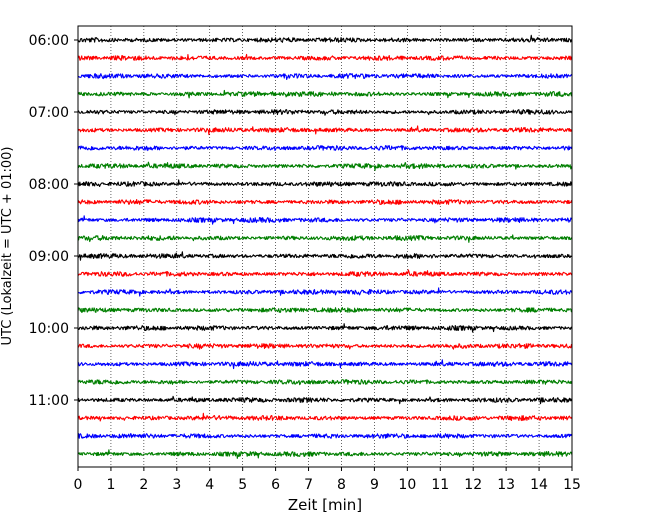 The image size is (650, 520). What do you see at coordinates (53, 221) in the screenshot?
I see `y-axis-ticks: 06:00 07:00 08:00 09:00 10:00 11:00` at bounding box center [53, 221].